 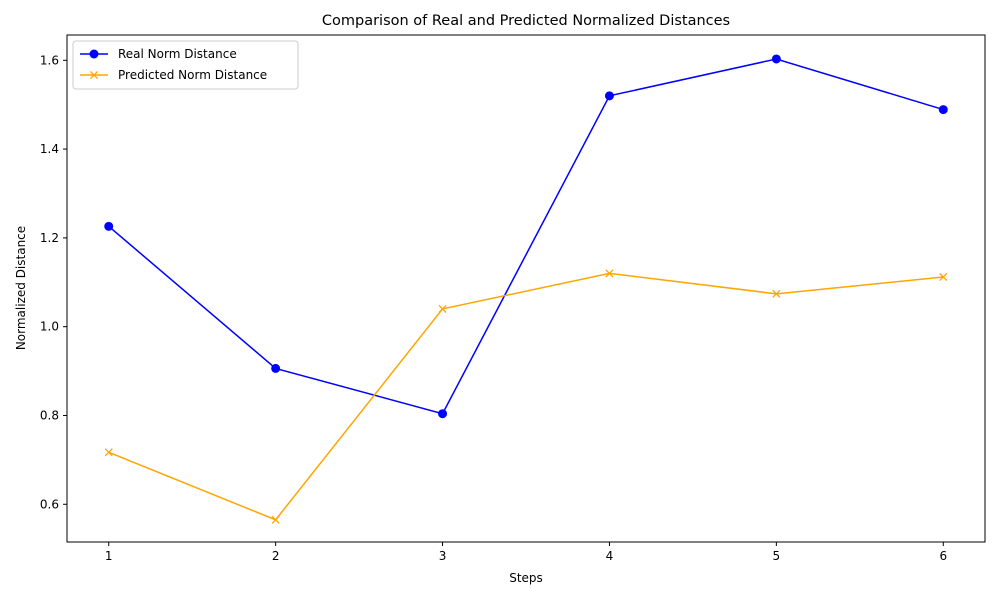 What do you see at coordinates (177, 54) in the screenshot?
I see `legend-label: Real Norm Distance` at bounding box center [177, 54].